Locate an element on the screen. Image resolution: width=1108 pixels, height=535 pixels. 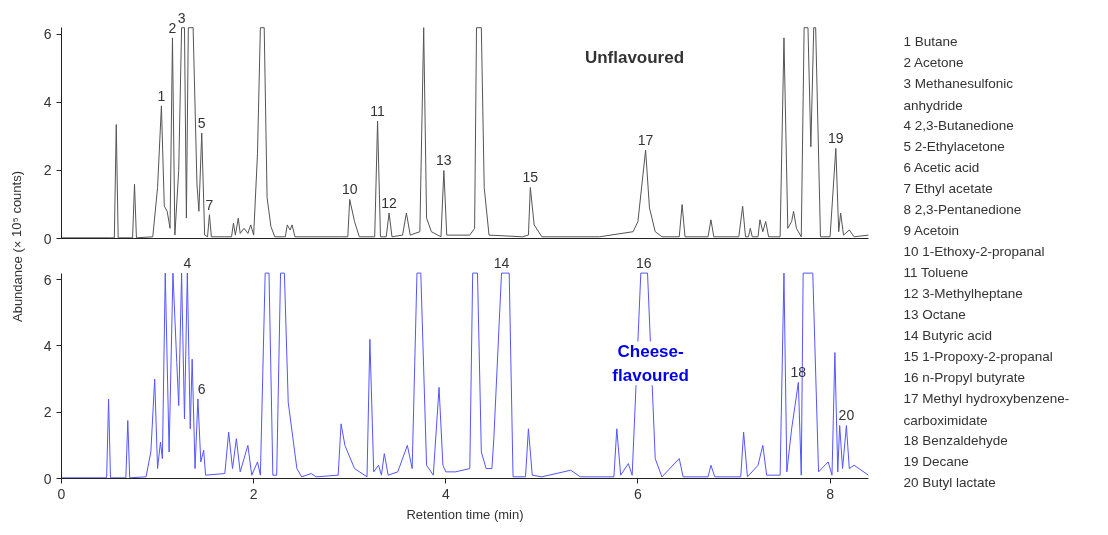
annotation: 16 is located at coordinates (643, 263).